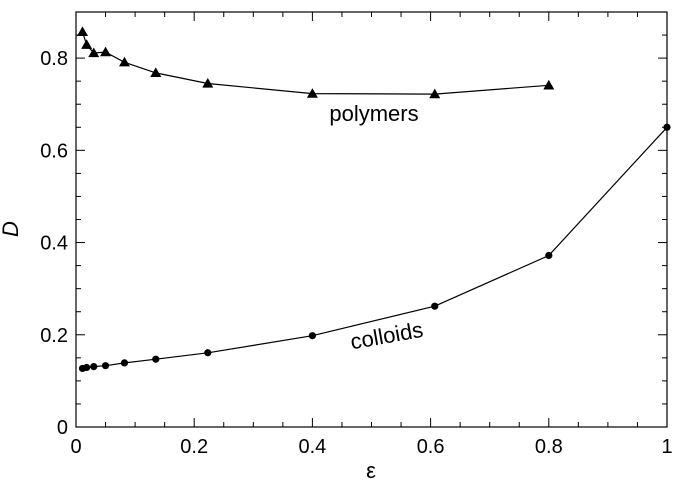 The image size is (681, 483). I want to click on series-label-polymers: polymers, so click(373, 113).